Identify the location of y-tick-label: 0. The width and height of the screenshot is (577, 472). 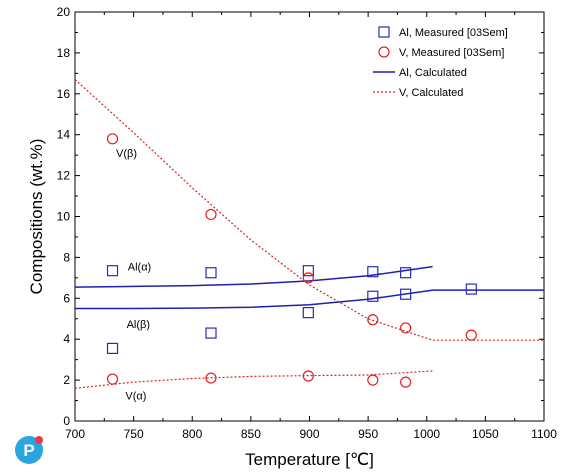
(66, 421).